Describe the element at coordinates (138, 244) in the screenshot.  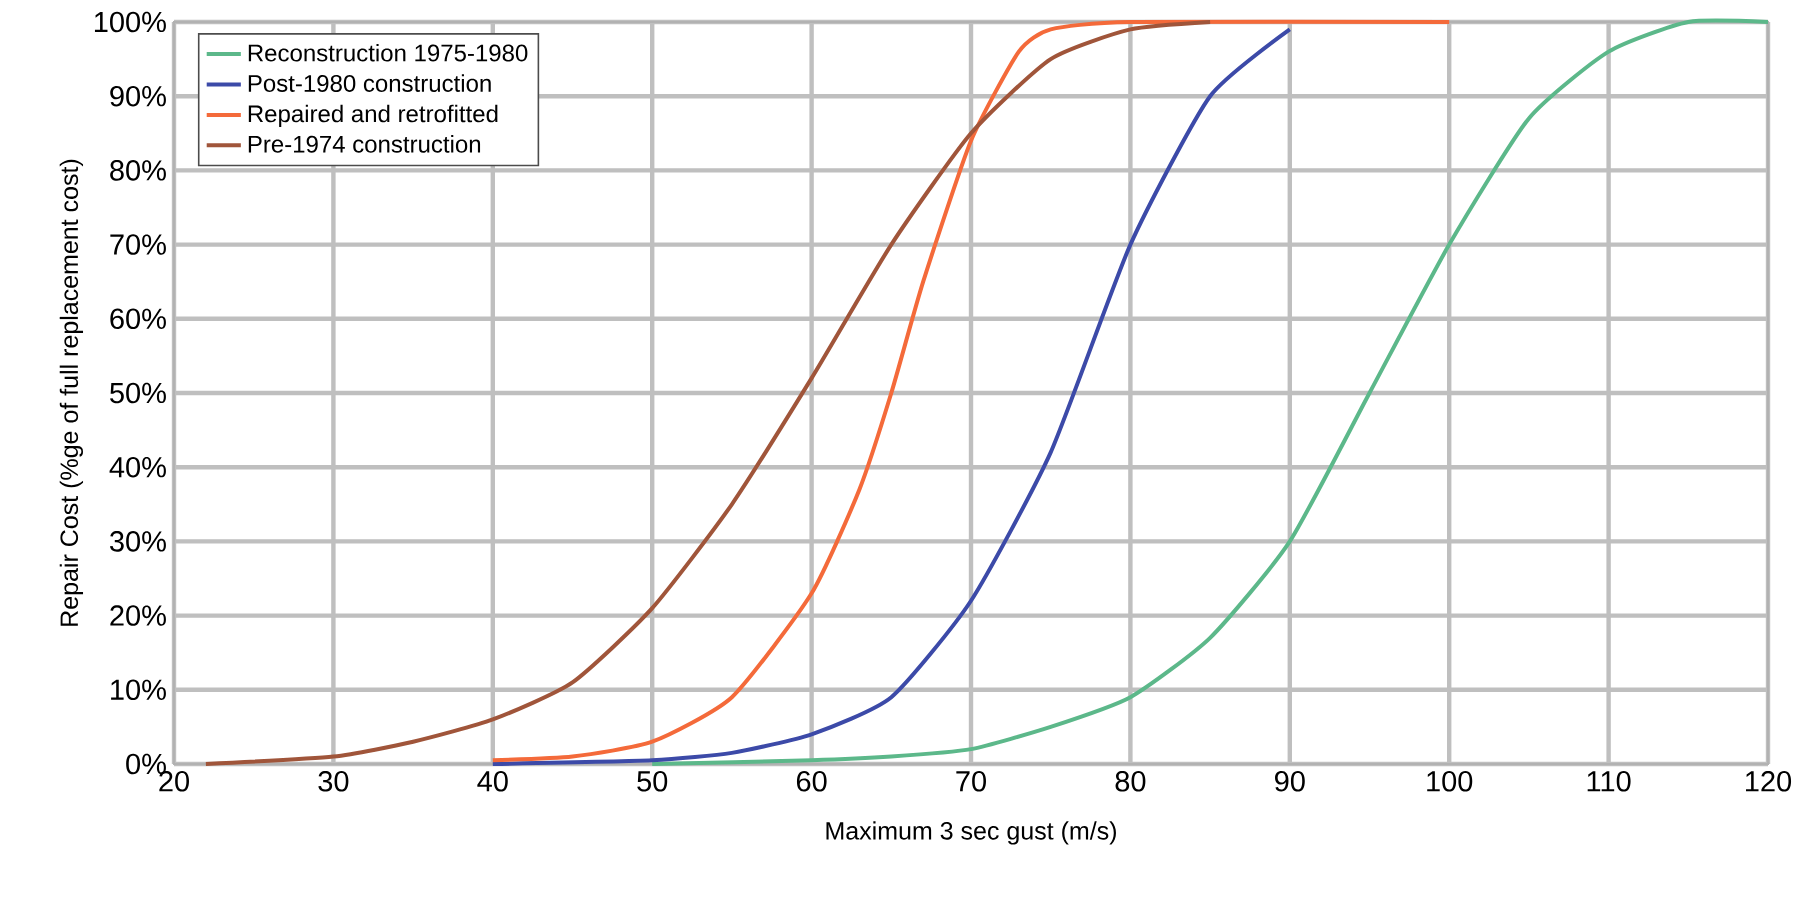
I see `y-tick-label: 70%` at that location.